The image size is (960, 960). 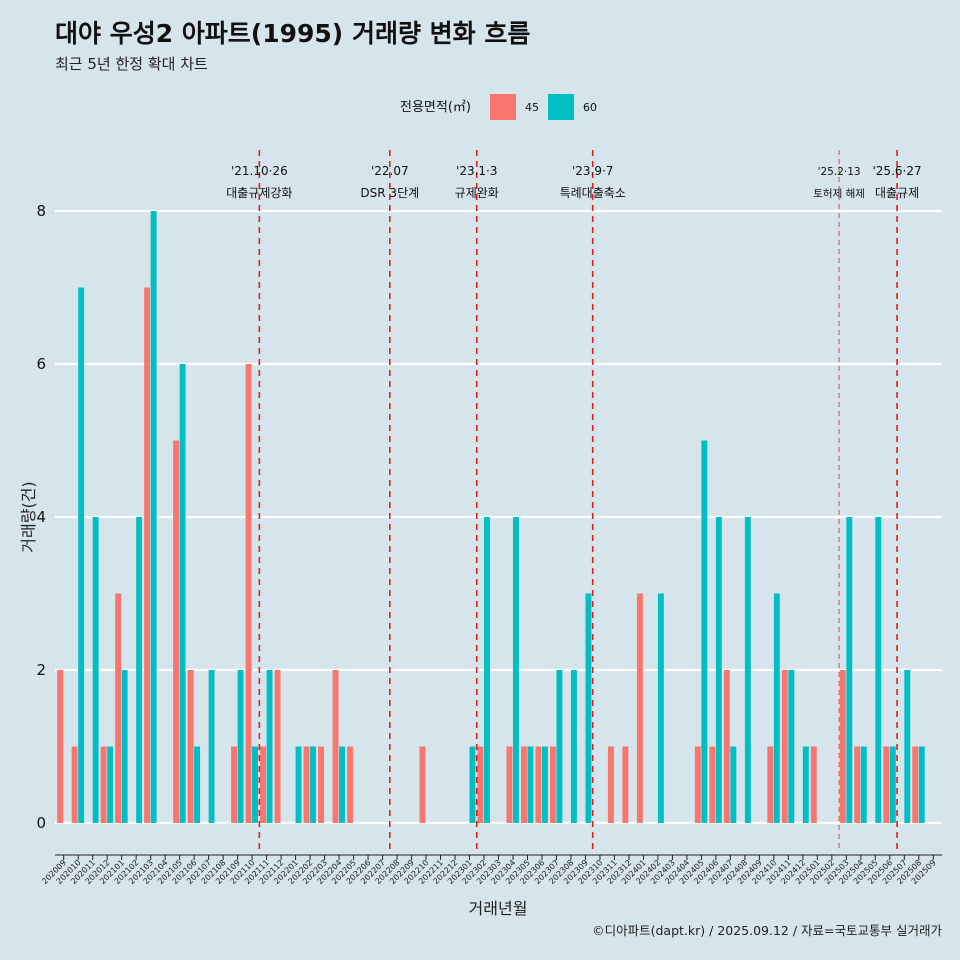 What do you see at coordinates (897, 193) in the screenshot?
I see `event-label: 대출규제` at bounding box center [897, 193].